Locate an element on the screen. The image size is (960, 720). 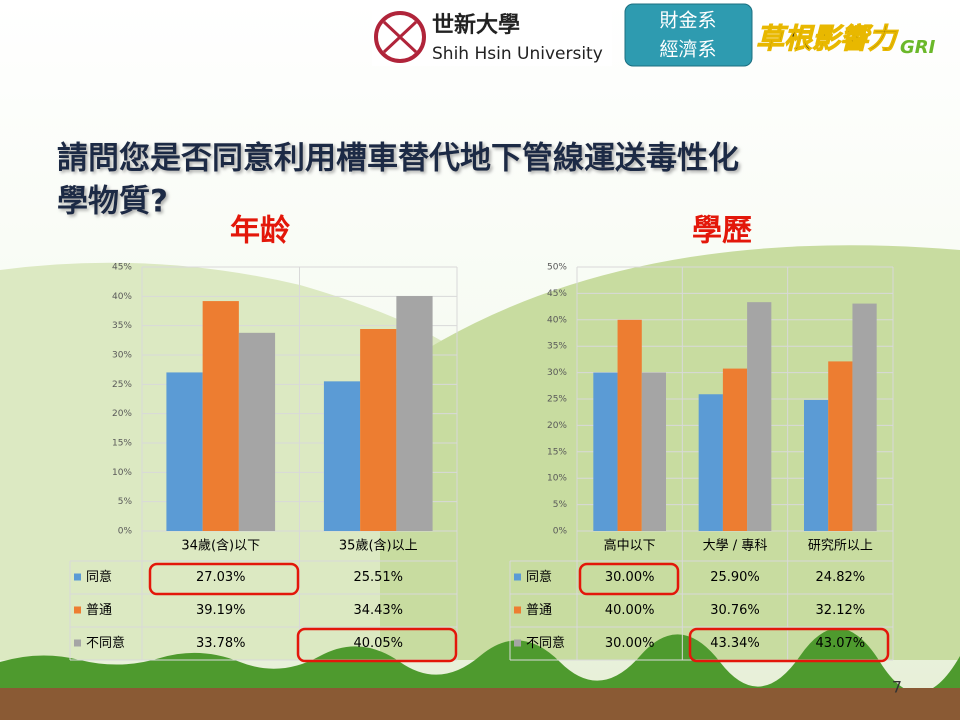
table-value: 32.12% is located at coordinates (841, 610).